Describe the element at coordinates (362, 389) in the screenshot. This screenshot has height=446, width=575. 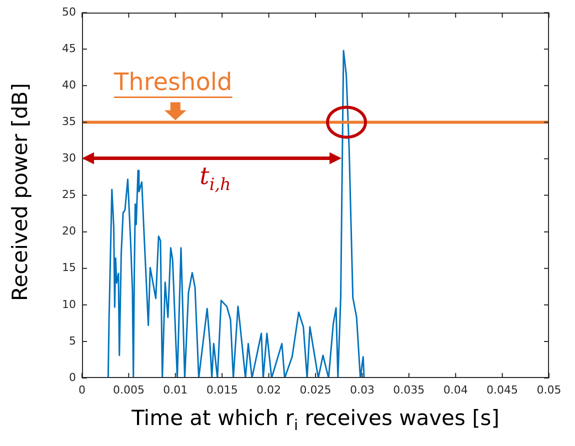
I see `x-tick-label: 0.03` at that location.